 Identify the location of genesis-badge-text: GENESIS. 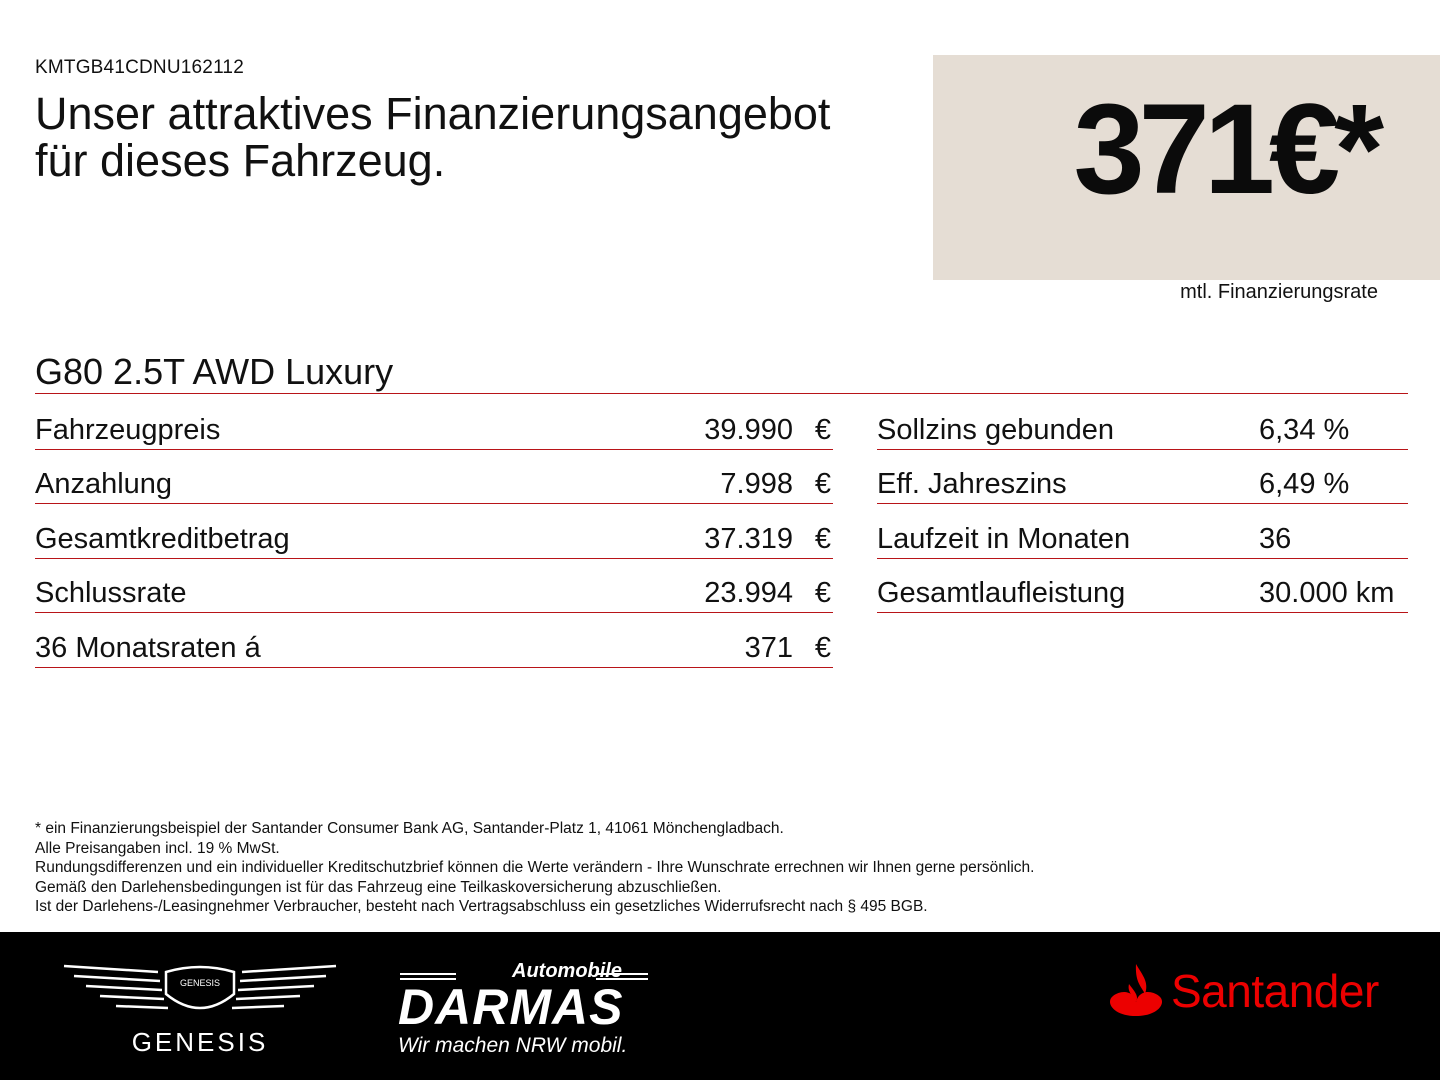
(200, 983).